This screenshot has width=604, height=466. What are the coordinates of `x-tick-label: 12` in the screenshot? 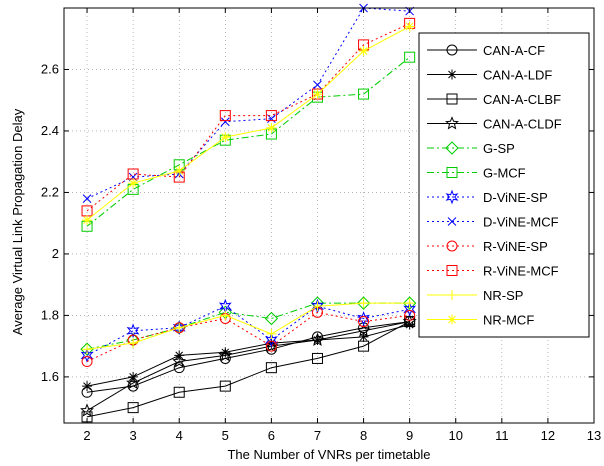 It's located at (548, 435).